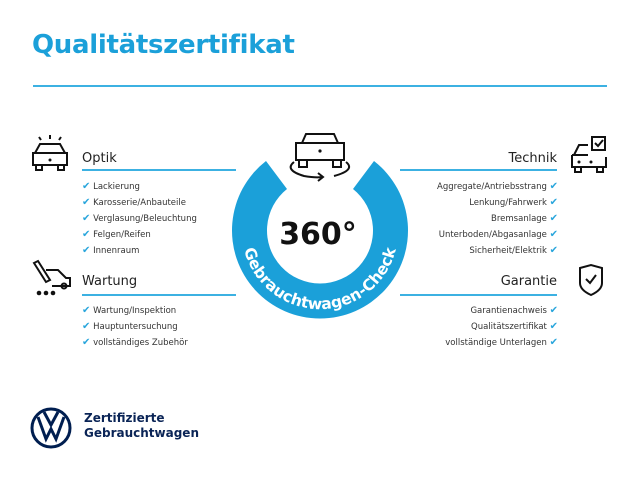 This screenshot has width=640, height=480. I want to click on list-item: ✔ Felgen/Reifen, so click(116, 234).